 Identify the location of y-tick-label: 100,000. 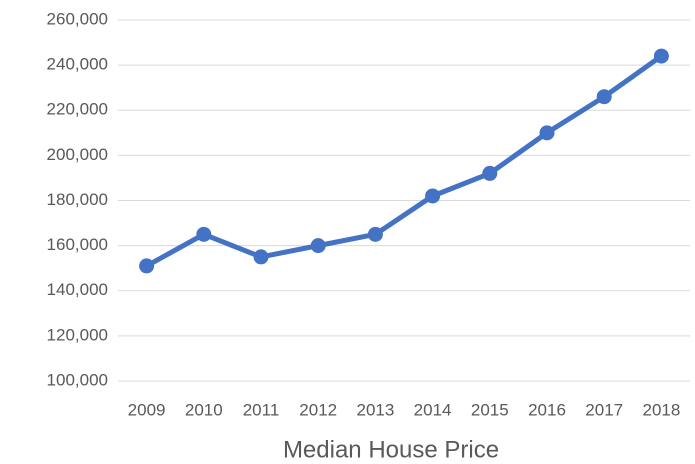
(77, 379).